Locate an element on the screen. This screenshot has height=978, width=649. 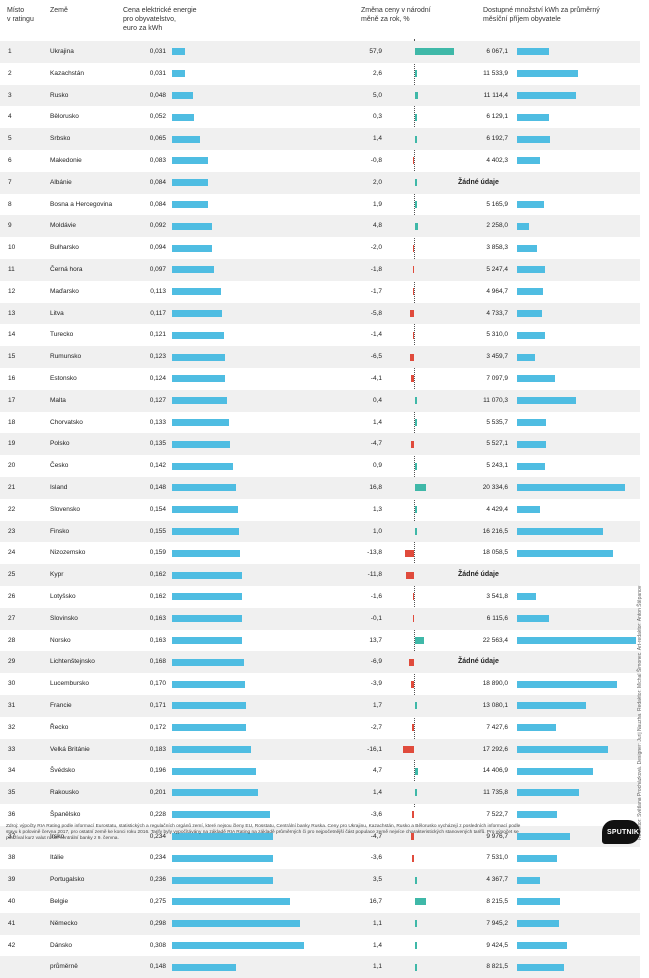
price-value: 0,170 is located at coordinates (157, 684).